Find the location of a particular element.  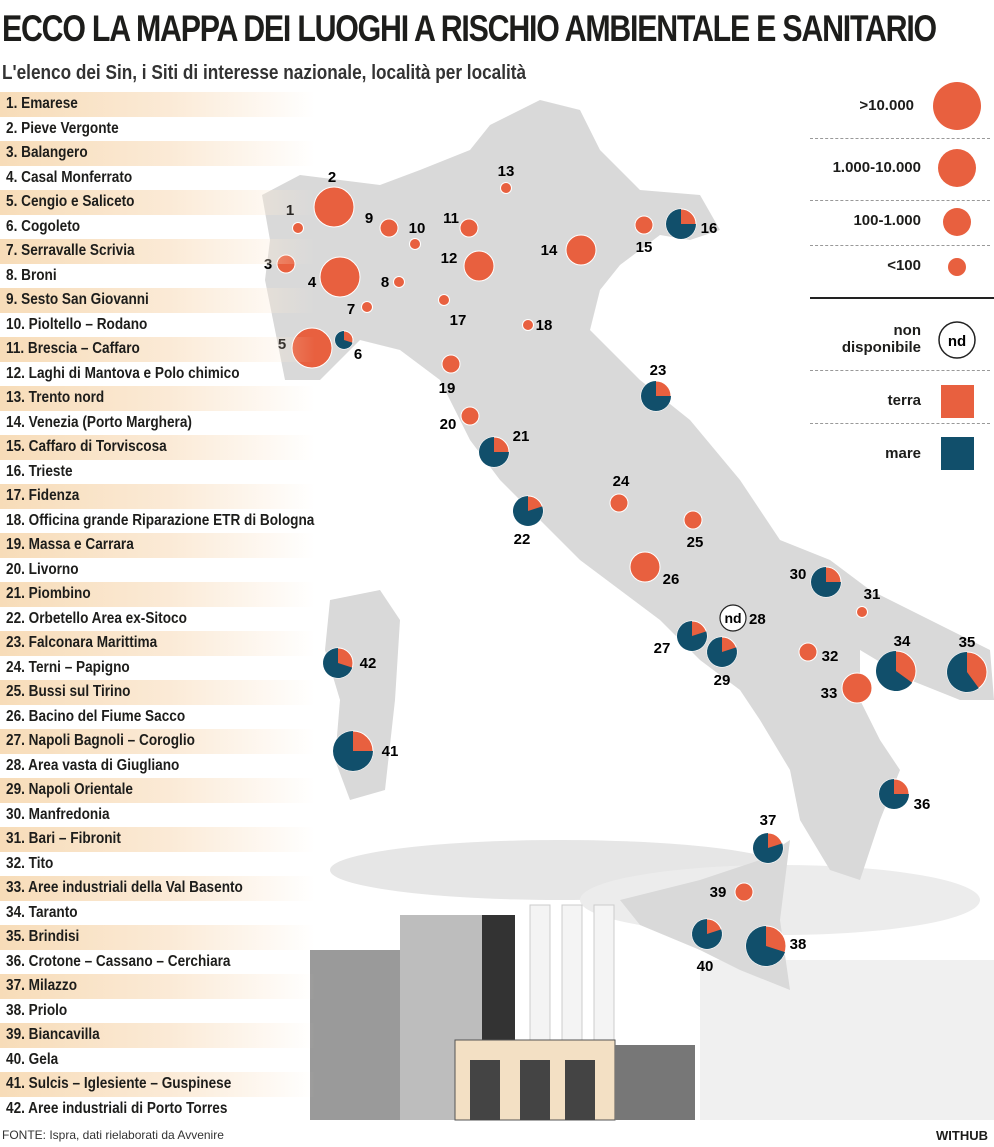

site-list-label: 4. Casal Monferrato is located at coordinates (69, 177).